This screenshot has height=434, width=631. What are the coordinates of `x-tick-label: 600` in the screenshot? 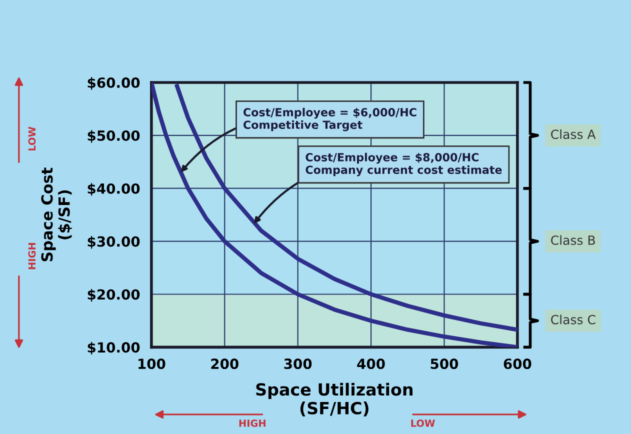 It's located at (518, 364).